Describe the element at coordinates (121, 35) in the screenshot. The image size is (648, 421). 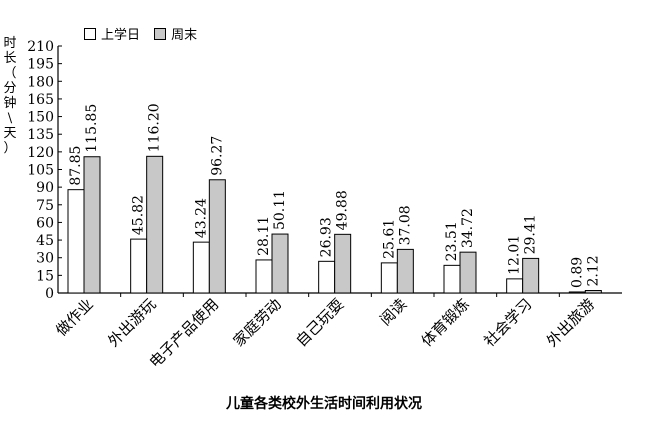
I see `legend-label-weekday: 上学日` at that location.